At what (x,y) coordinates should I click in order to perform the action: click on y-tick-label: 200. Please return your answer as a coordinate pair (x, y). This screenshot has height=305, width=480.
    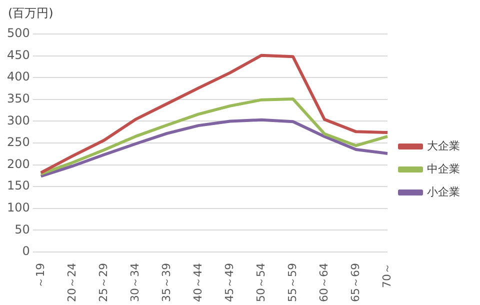
    Looking at the image, I should click on (18, 163).